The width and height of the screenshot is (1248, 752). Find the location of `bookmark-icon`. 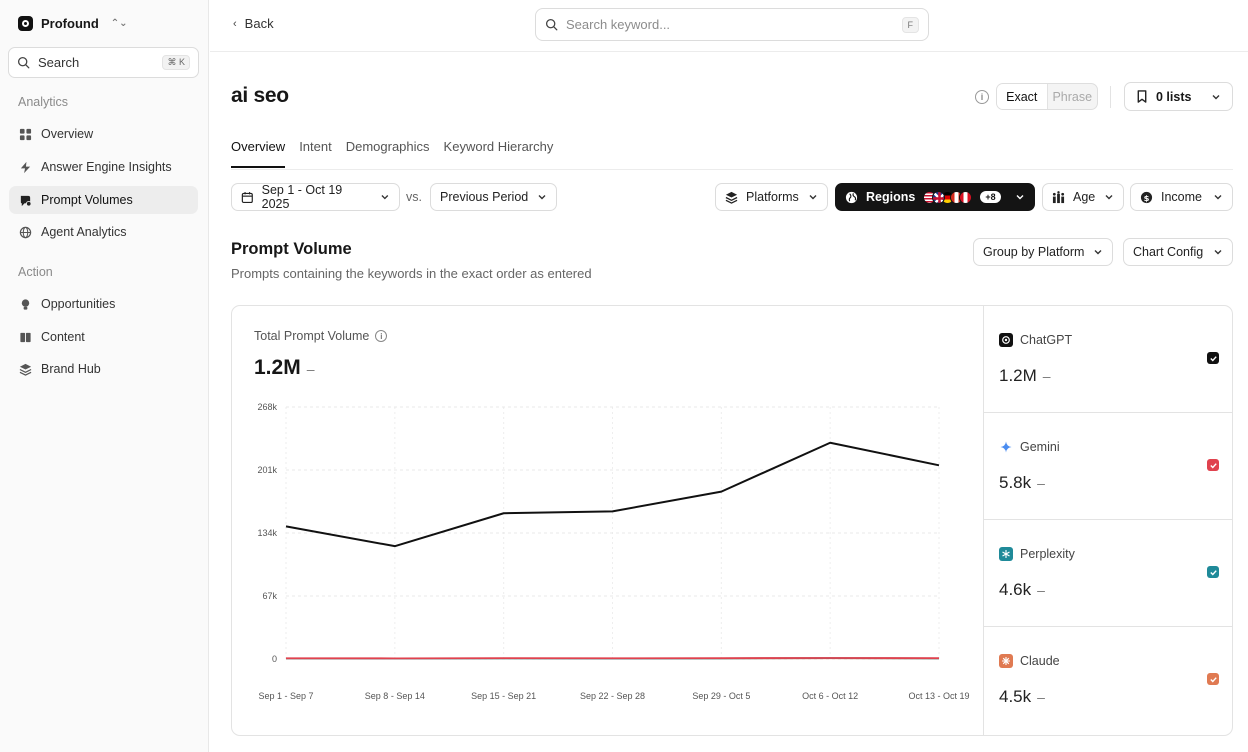

bookmark-icon is located at coordinates (1142, 96).